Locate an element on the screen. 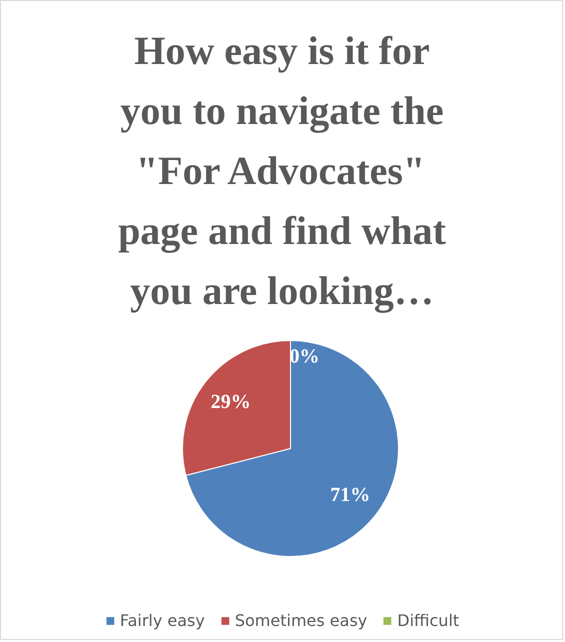 Image resolution: width=565 pixels, height=642 pixels. data-label: 71% is located at coordinates (350, 495).